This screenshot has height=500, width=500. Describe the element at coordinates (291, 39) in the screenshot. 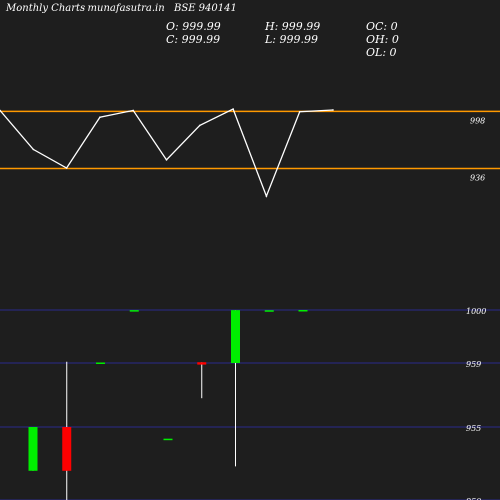

I see `low-value: L: 999.99` at that location.